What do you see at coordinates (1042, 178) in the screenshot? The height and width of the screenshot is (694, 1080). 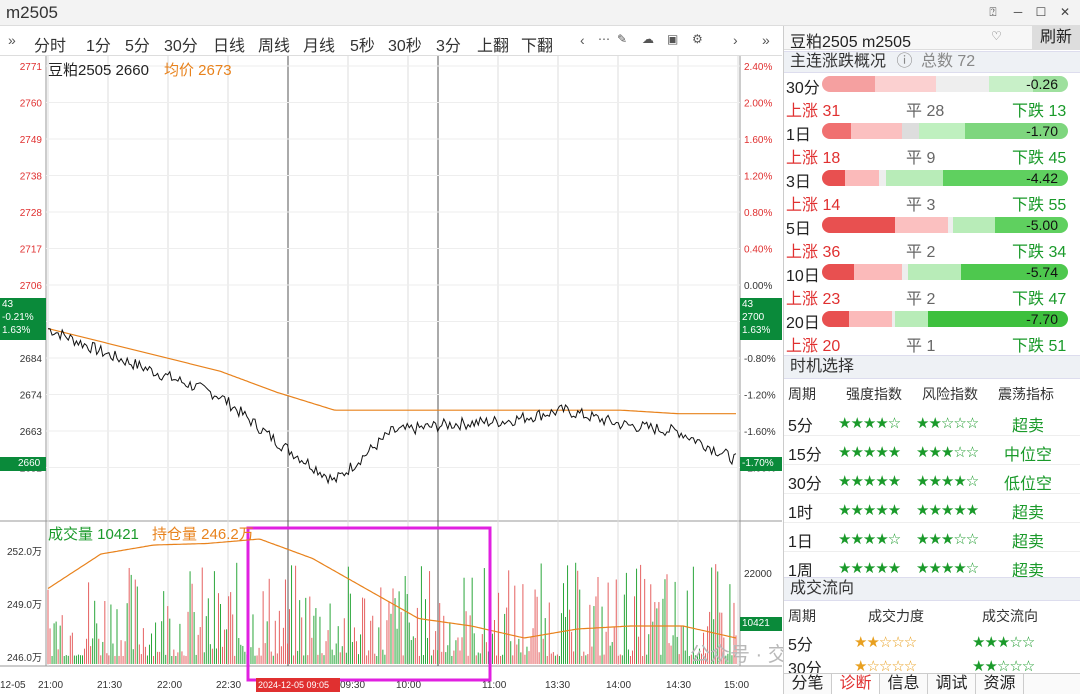 I see `overview-value: -4.42` at bounding box center [1042, 178].